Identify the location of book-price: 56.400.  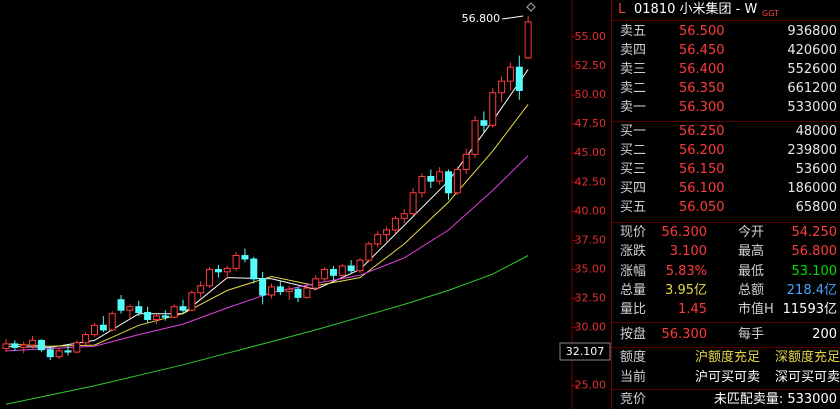
(702, 69).